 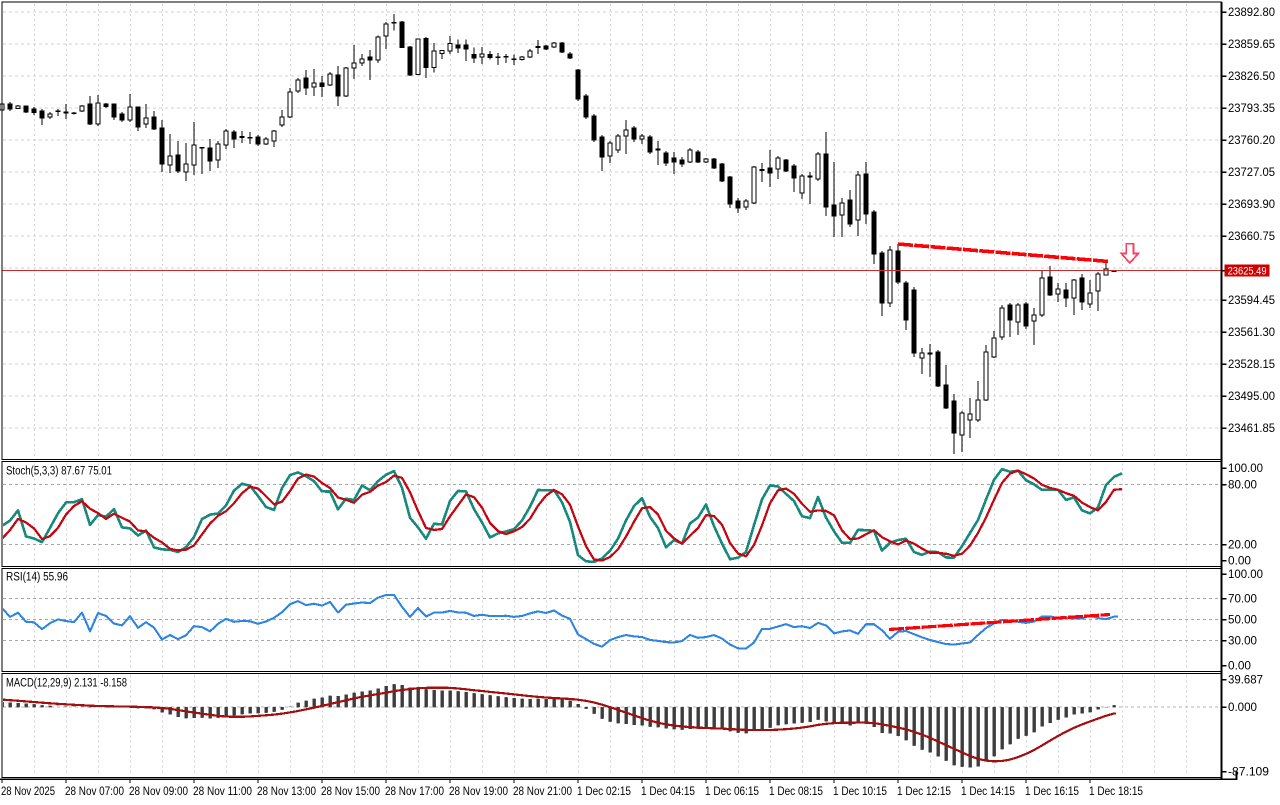 What do you see at coordinates (1116, 792) in the screenshot?
I see `svg-text: 1 Dec 18:15` at bounding box center [1116, 792].